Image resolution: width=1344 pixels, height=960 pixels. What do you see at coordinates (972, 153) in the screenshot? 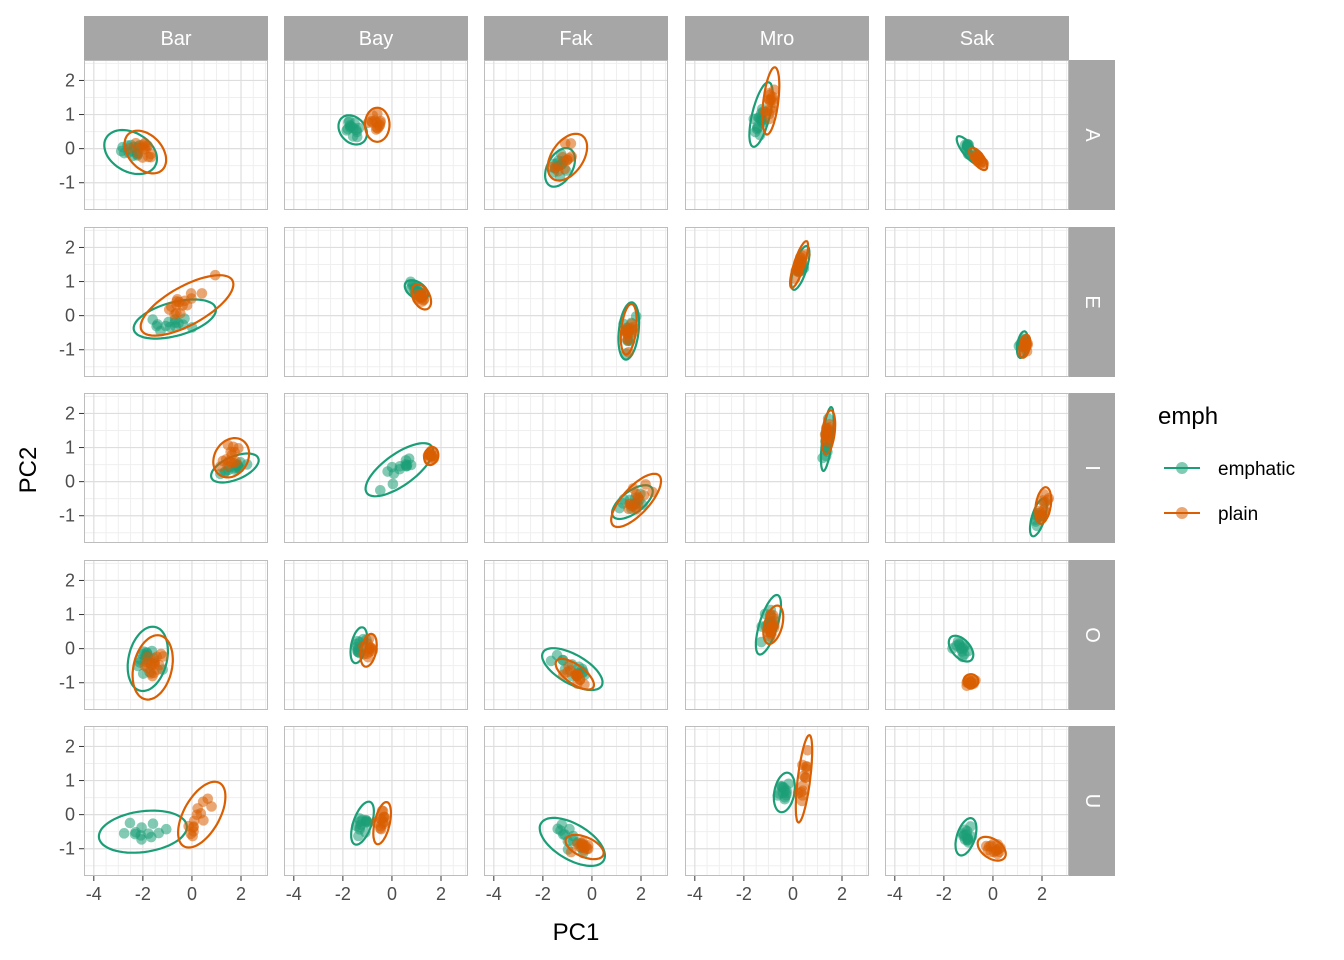
I see `panel-sak-a` at bounding box center [972, 153].